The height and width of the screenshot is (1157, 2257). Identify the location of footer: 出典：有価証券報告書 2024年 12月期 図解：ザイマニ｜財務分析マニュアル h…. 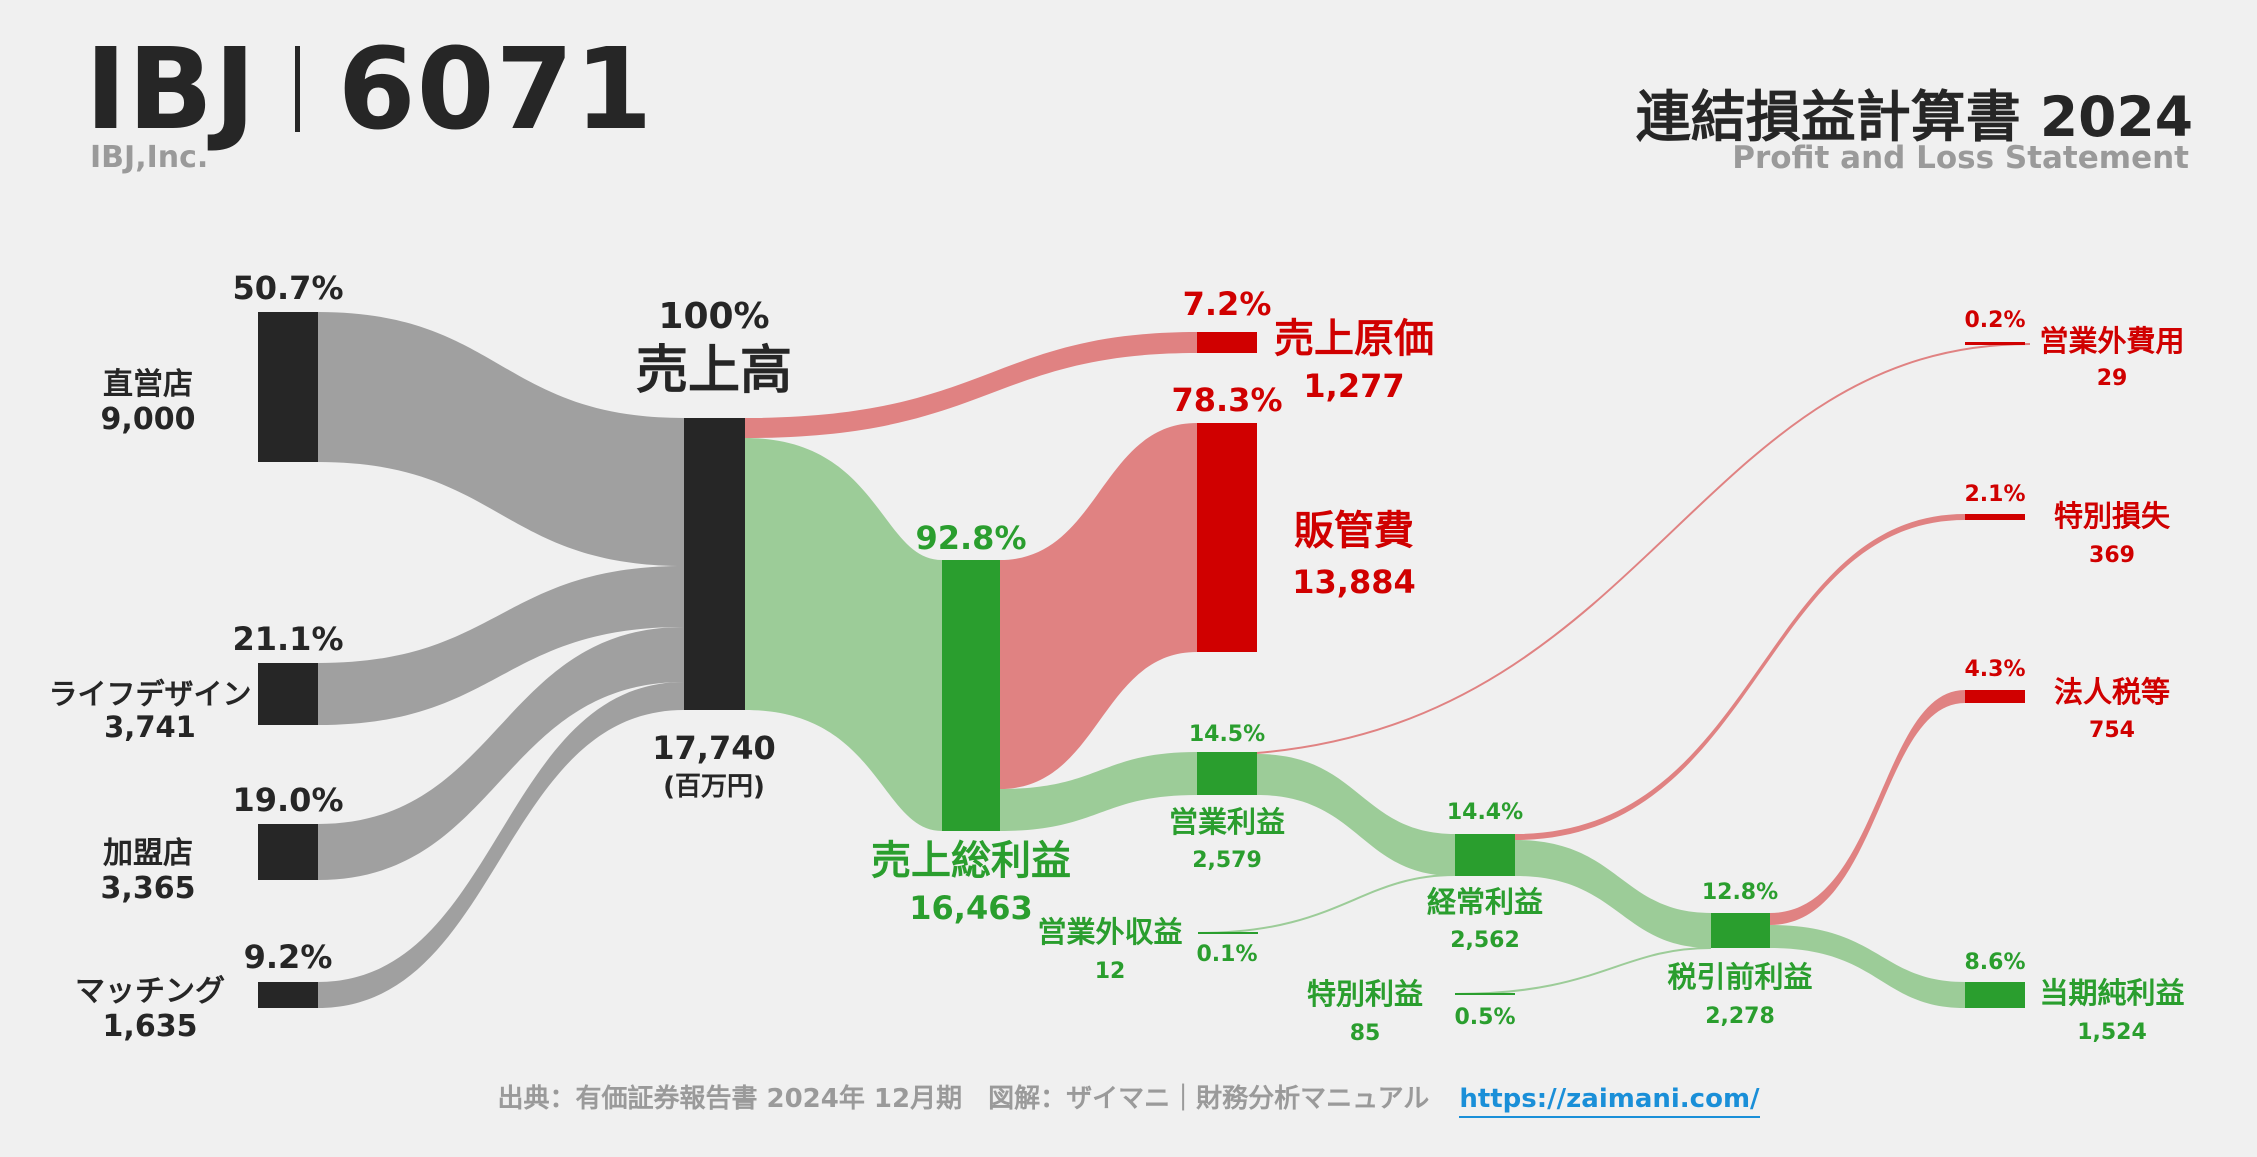
(1128, 1098).